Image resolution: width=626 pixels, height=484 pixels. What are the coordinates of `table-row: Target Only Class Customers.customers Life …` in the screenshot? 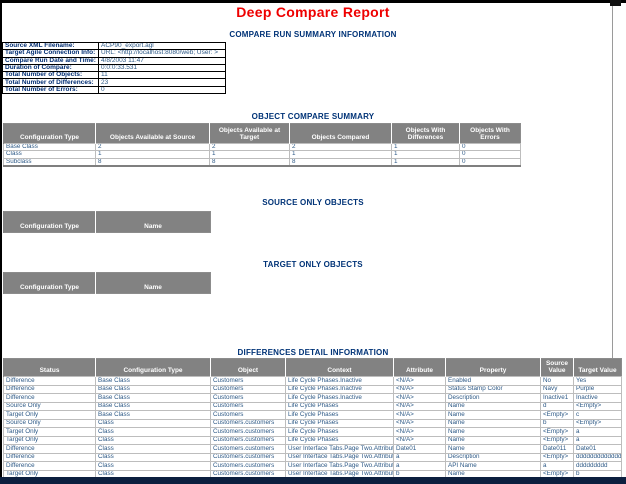 It's located at (312, 440).